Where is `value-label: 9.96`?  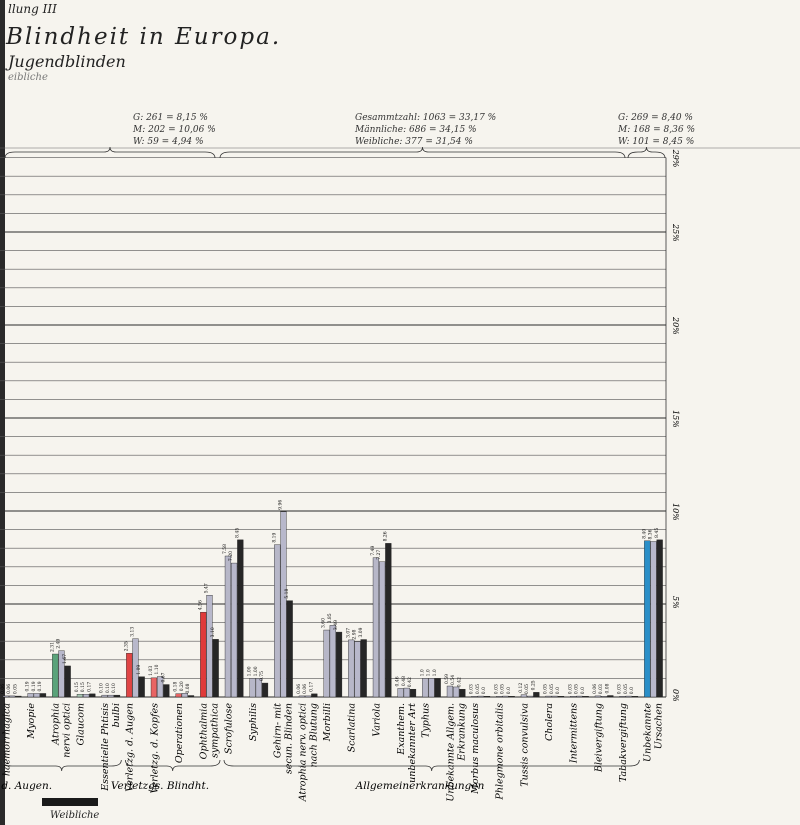
value-label: 9.96 is located at coordinates (281, 505).